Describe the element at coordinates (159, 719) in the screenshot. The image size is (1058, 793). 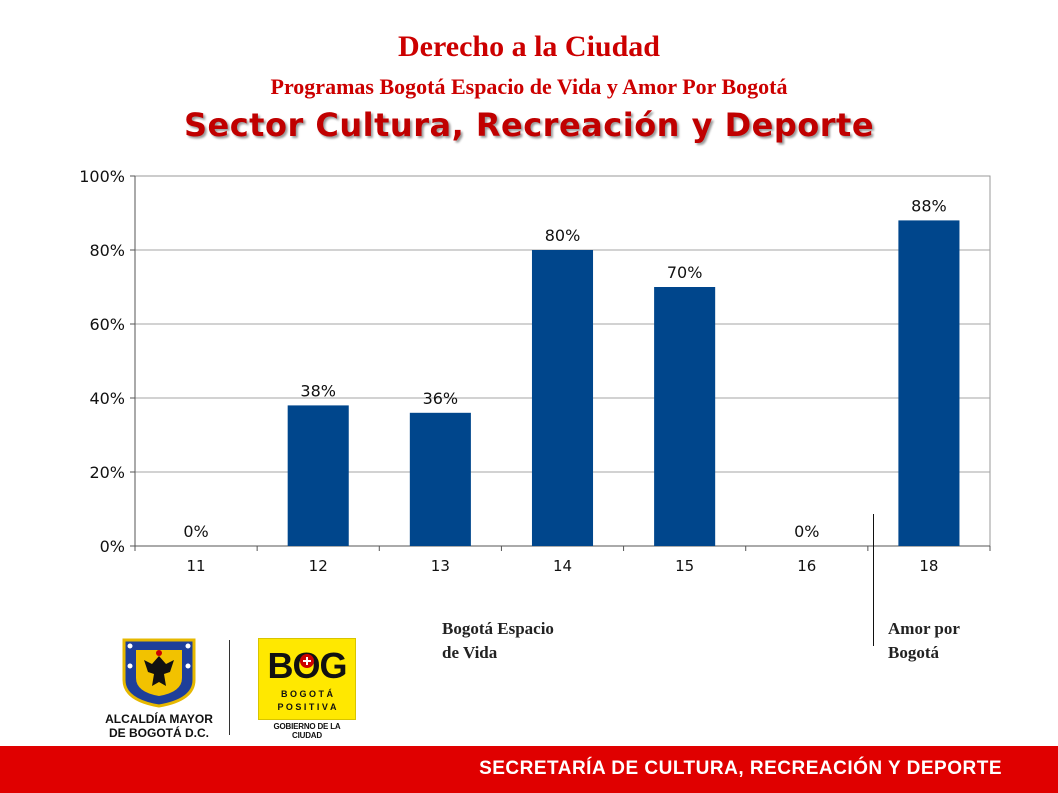
I see `alcaldia-text: ALCALDÍA MAYOR` at that location.